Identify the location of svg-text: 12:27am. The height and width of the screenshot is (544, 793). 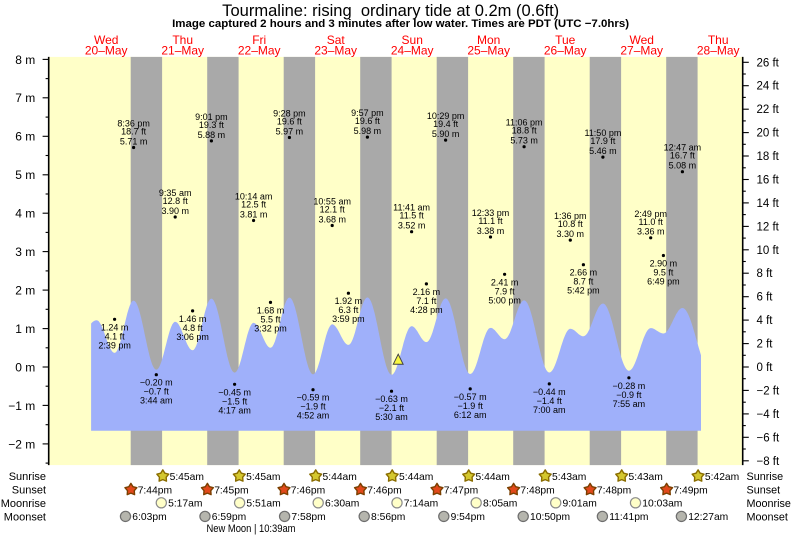
(708, 517).